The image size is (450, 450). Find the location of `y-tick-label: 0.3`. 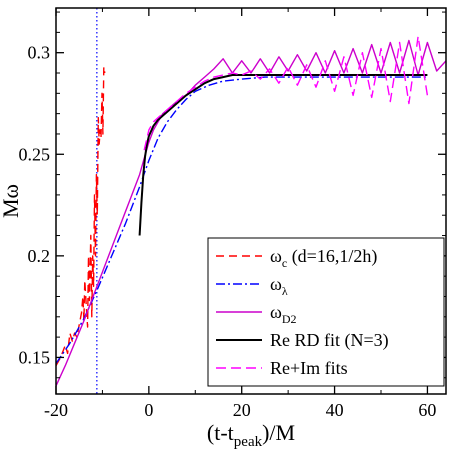

y-tick-label: 0.3 is located at coordinates (39, 53).